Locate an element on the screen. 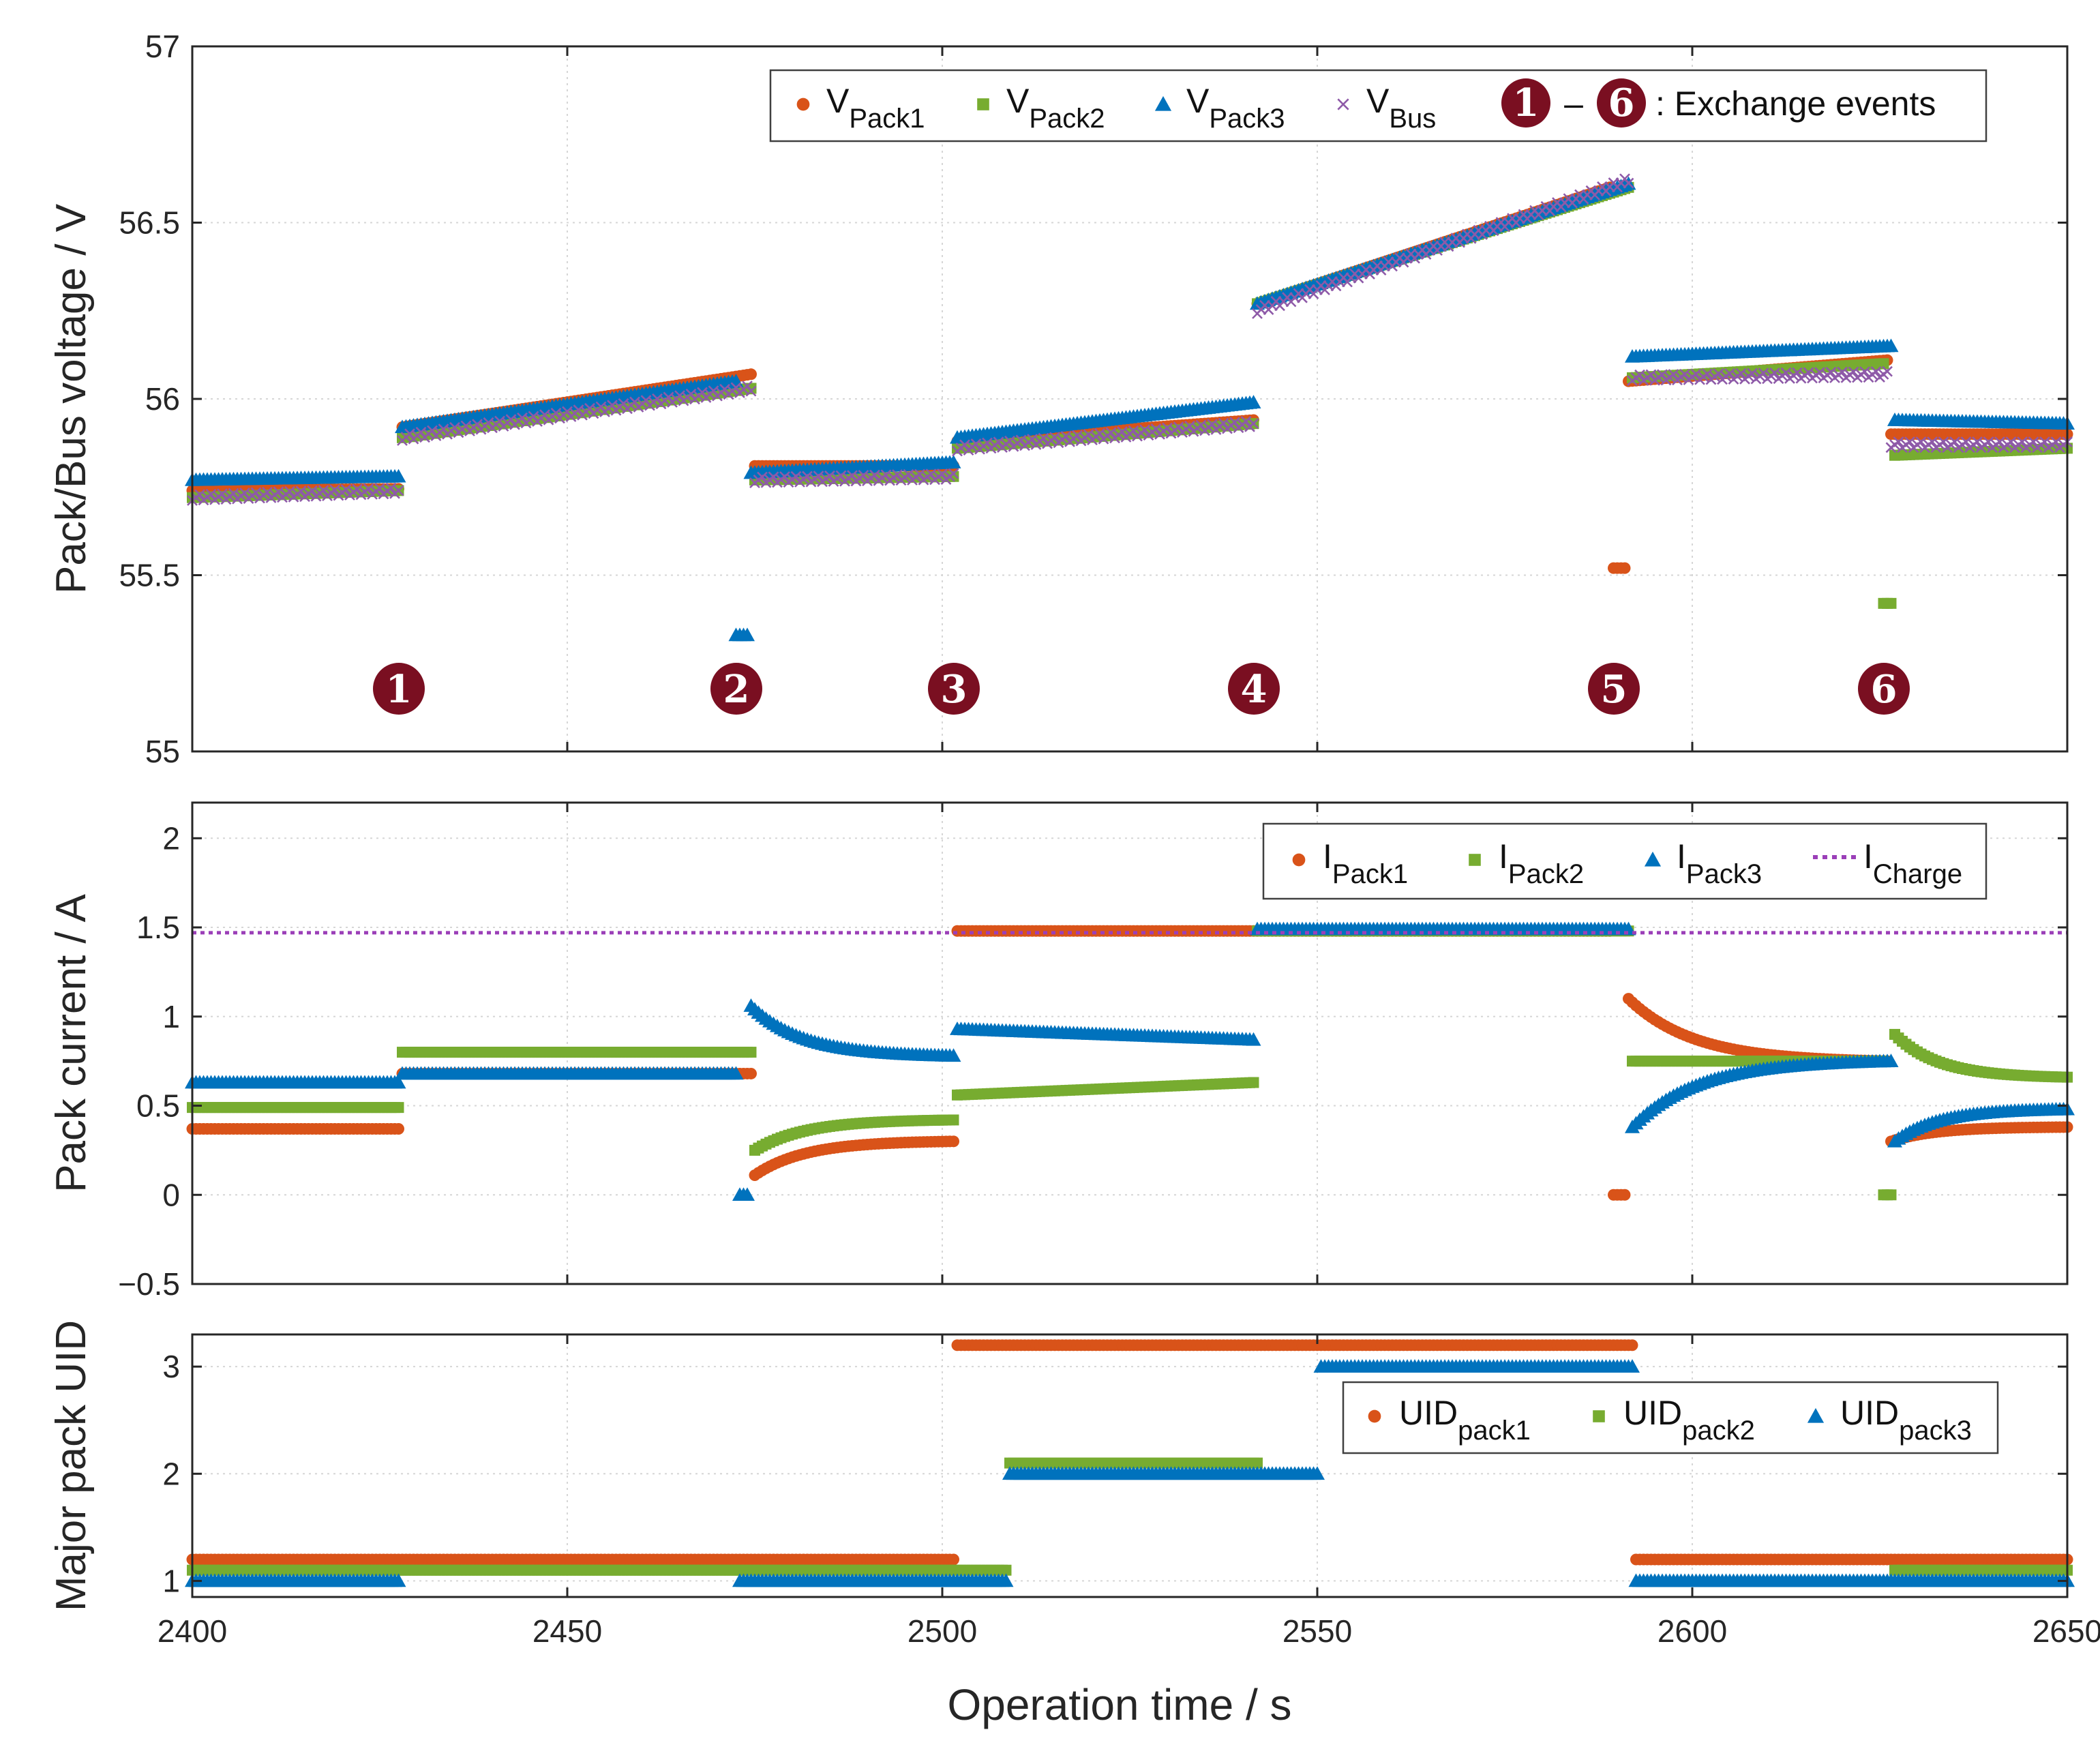 Image resolution: width=2100 pixels, height=1747 pixels. legend-subscript: Charge is located at coordinates (1917, 874).